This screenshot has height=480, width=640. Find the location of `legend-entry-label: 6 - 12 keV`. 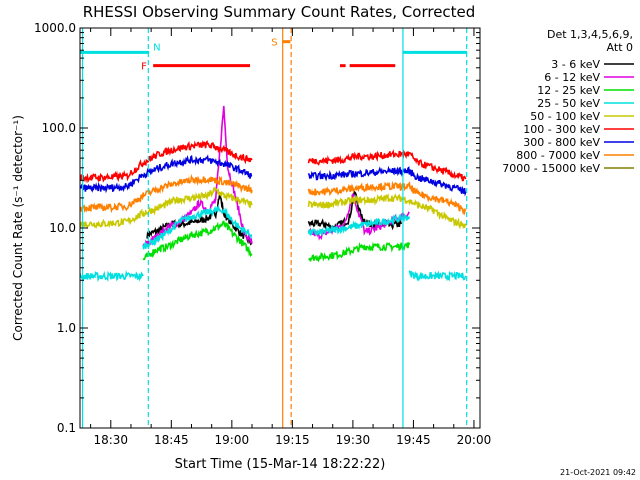

legend-entry-label: 6 - 12 keV is located at coordinates (572, 77).